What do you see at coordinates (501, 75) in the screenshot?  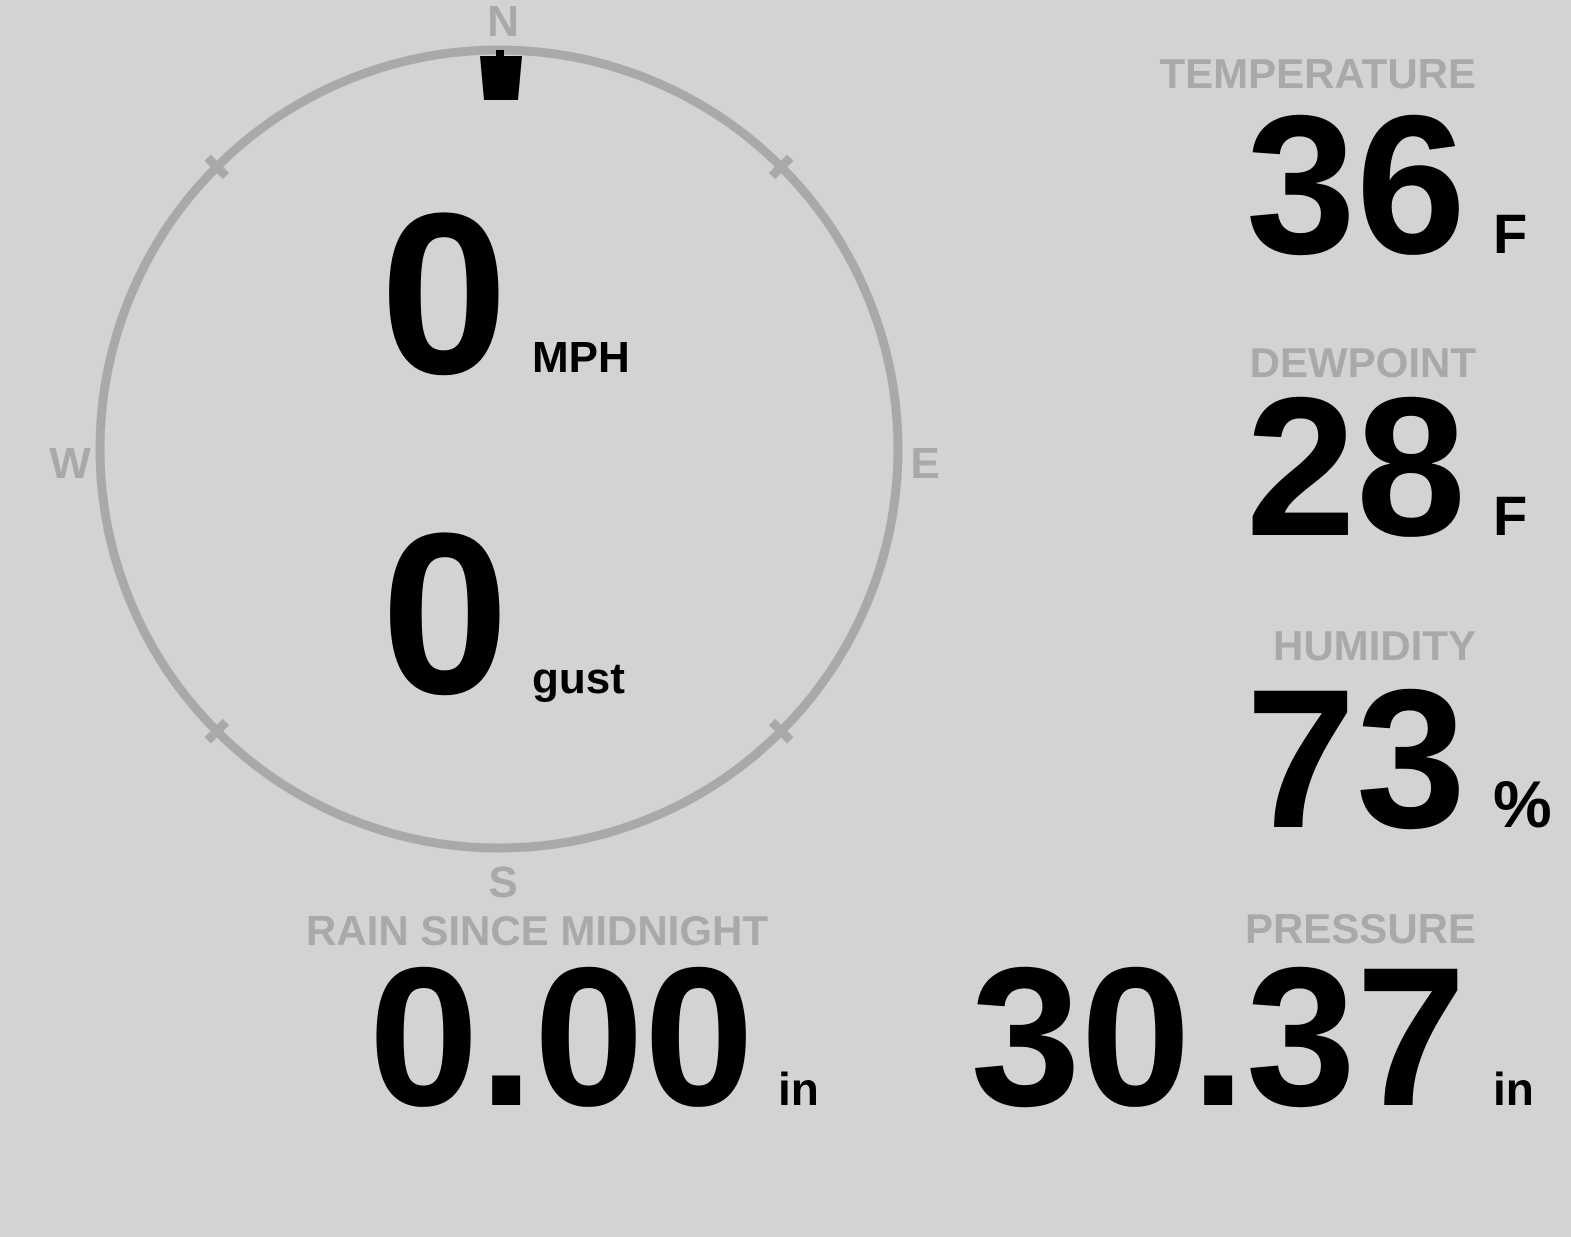 I see `wind-direction-marker-icon` at bounding box center [501, 75].